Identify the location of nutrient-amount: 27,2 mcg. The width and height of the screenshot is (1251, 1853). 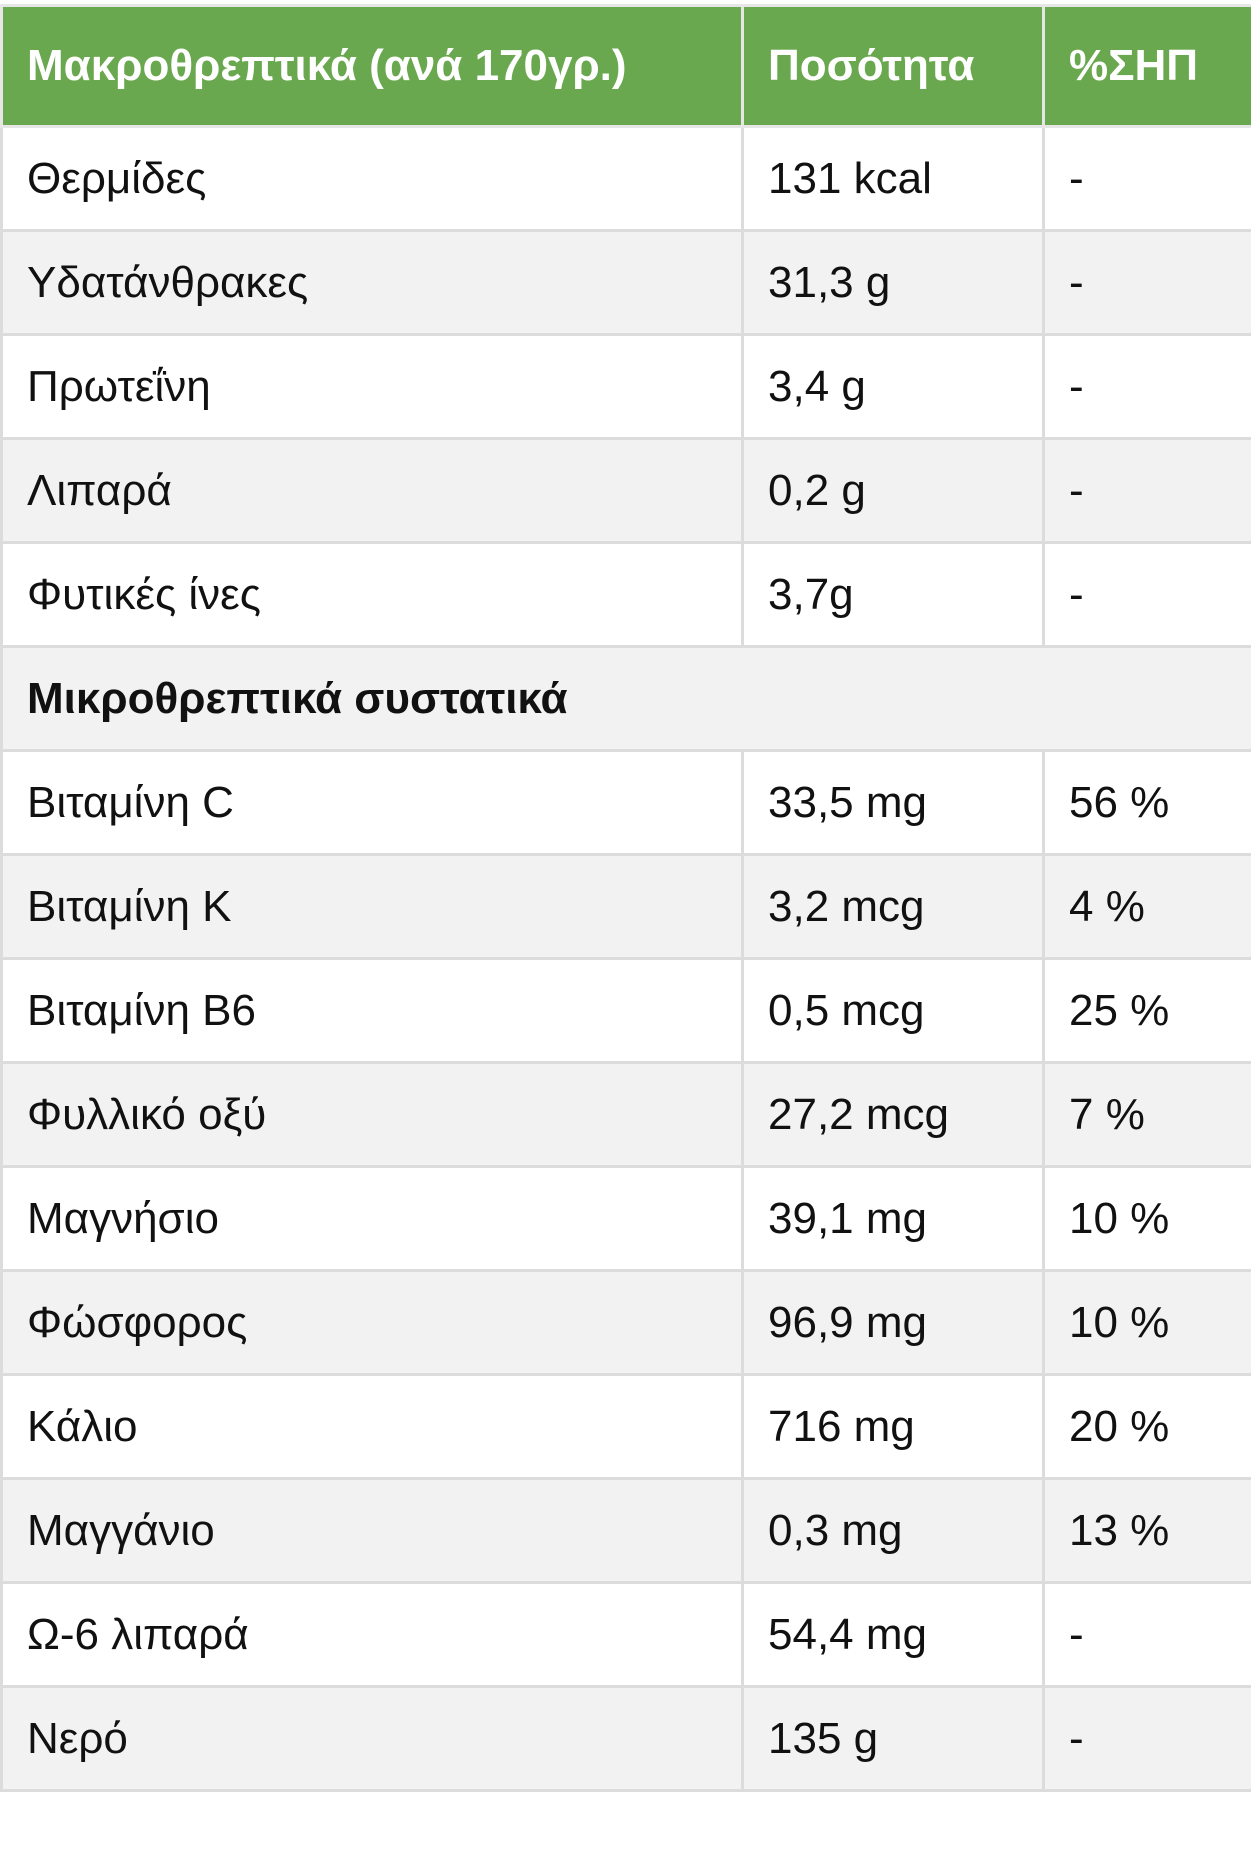
(893, 1115).